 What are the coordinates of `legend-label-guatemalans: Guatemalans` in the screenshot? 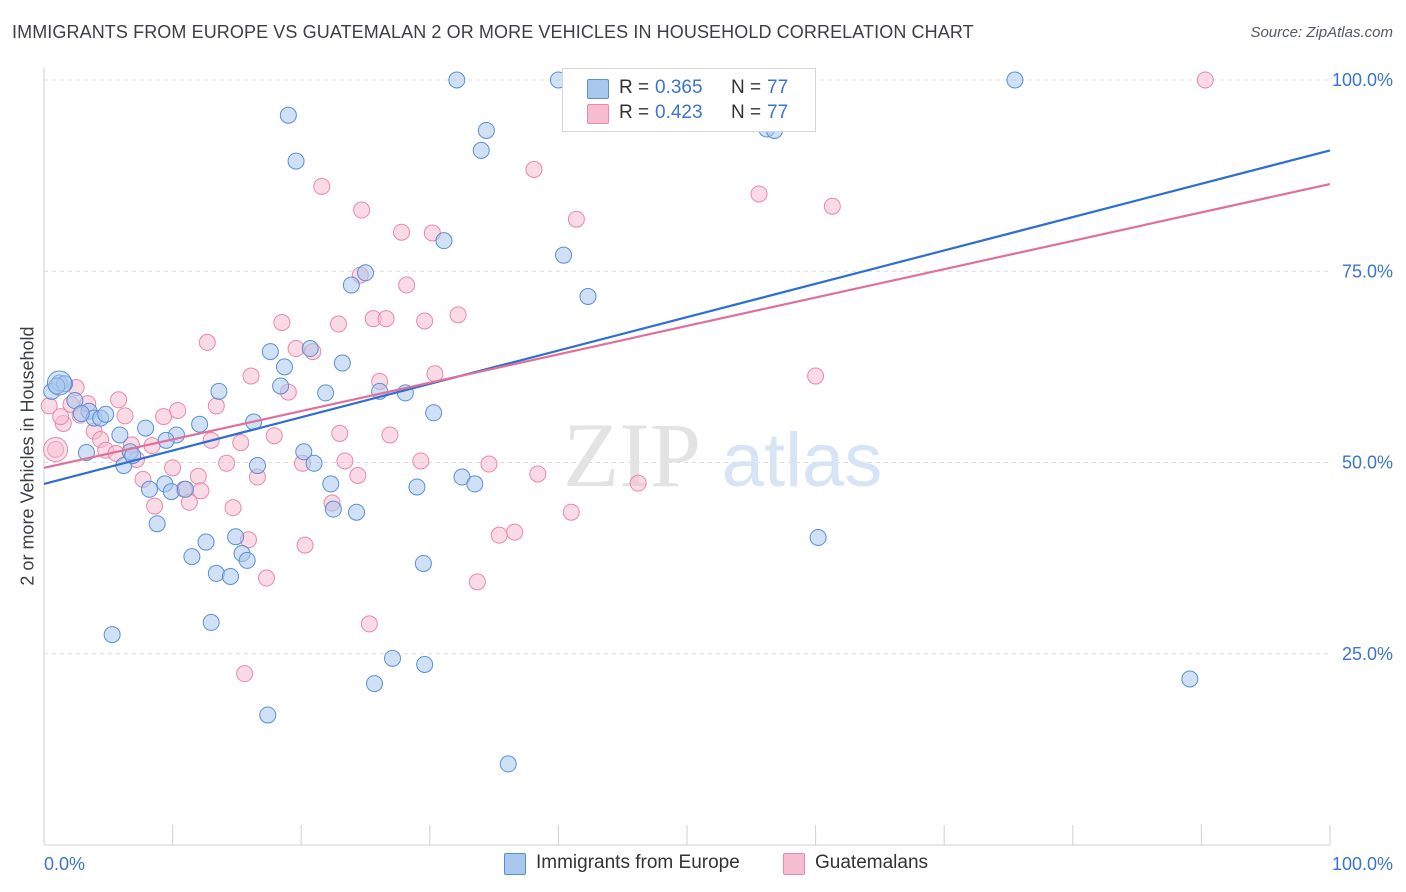 It's located at (872, 862).